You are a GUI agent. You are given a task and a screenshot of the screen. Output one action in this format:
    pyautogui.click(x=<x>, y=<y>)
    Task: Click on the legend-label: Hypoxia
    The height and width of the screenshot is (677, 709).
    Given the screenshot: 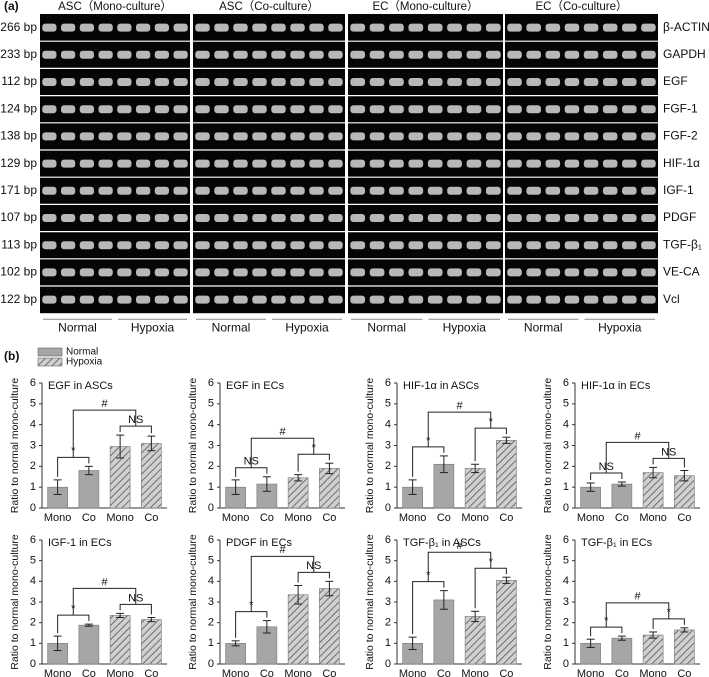 What is the action you would take?
    pyautogui.click(x=84, y=362)
    